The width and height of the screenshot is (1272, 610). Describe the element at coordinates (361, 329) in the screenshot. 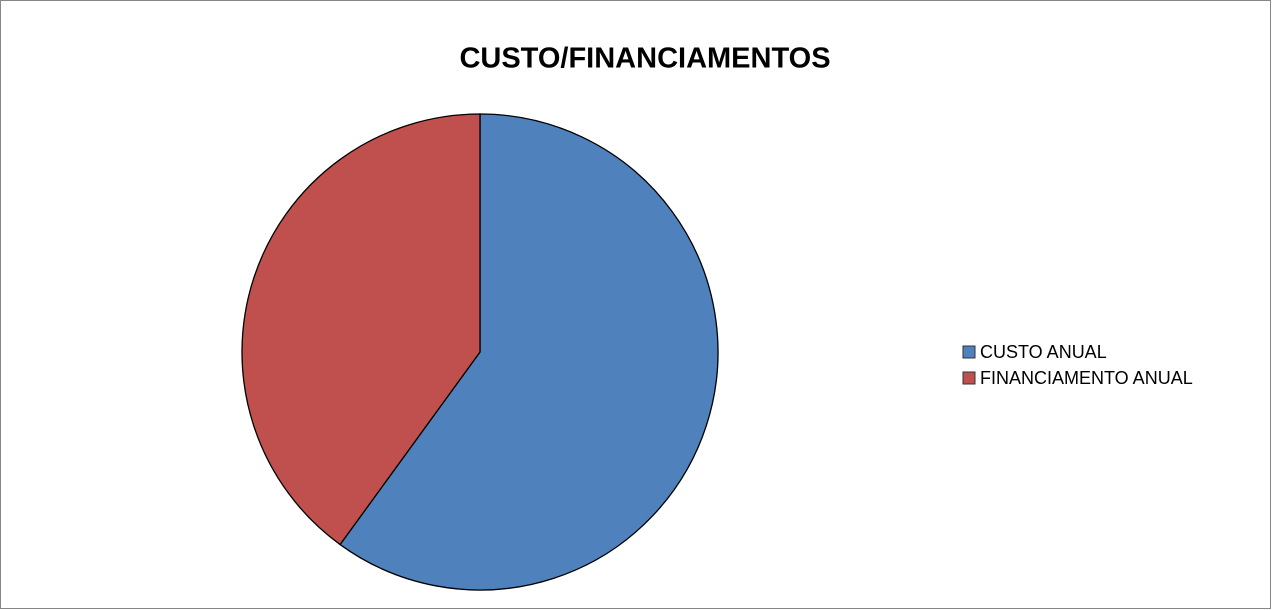

I see `pie-slice` at that location.